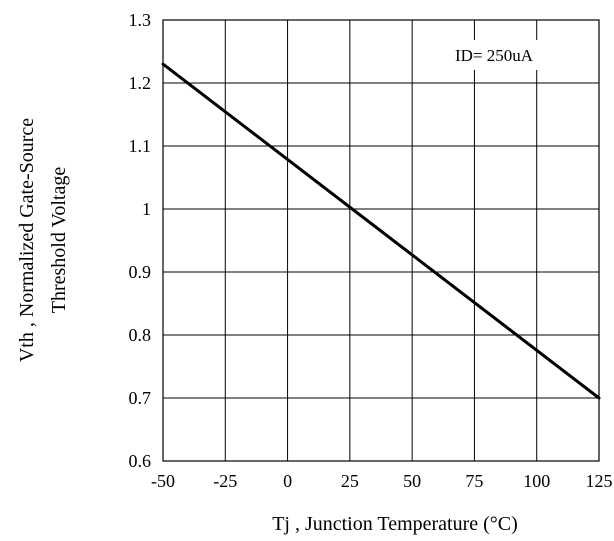 This screenshot has height=541, width=614. What do you see at coordinates (140, 83) in the screenshot?
I see `y-tick-label: 1.2` at bounding box center [140, 83].